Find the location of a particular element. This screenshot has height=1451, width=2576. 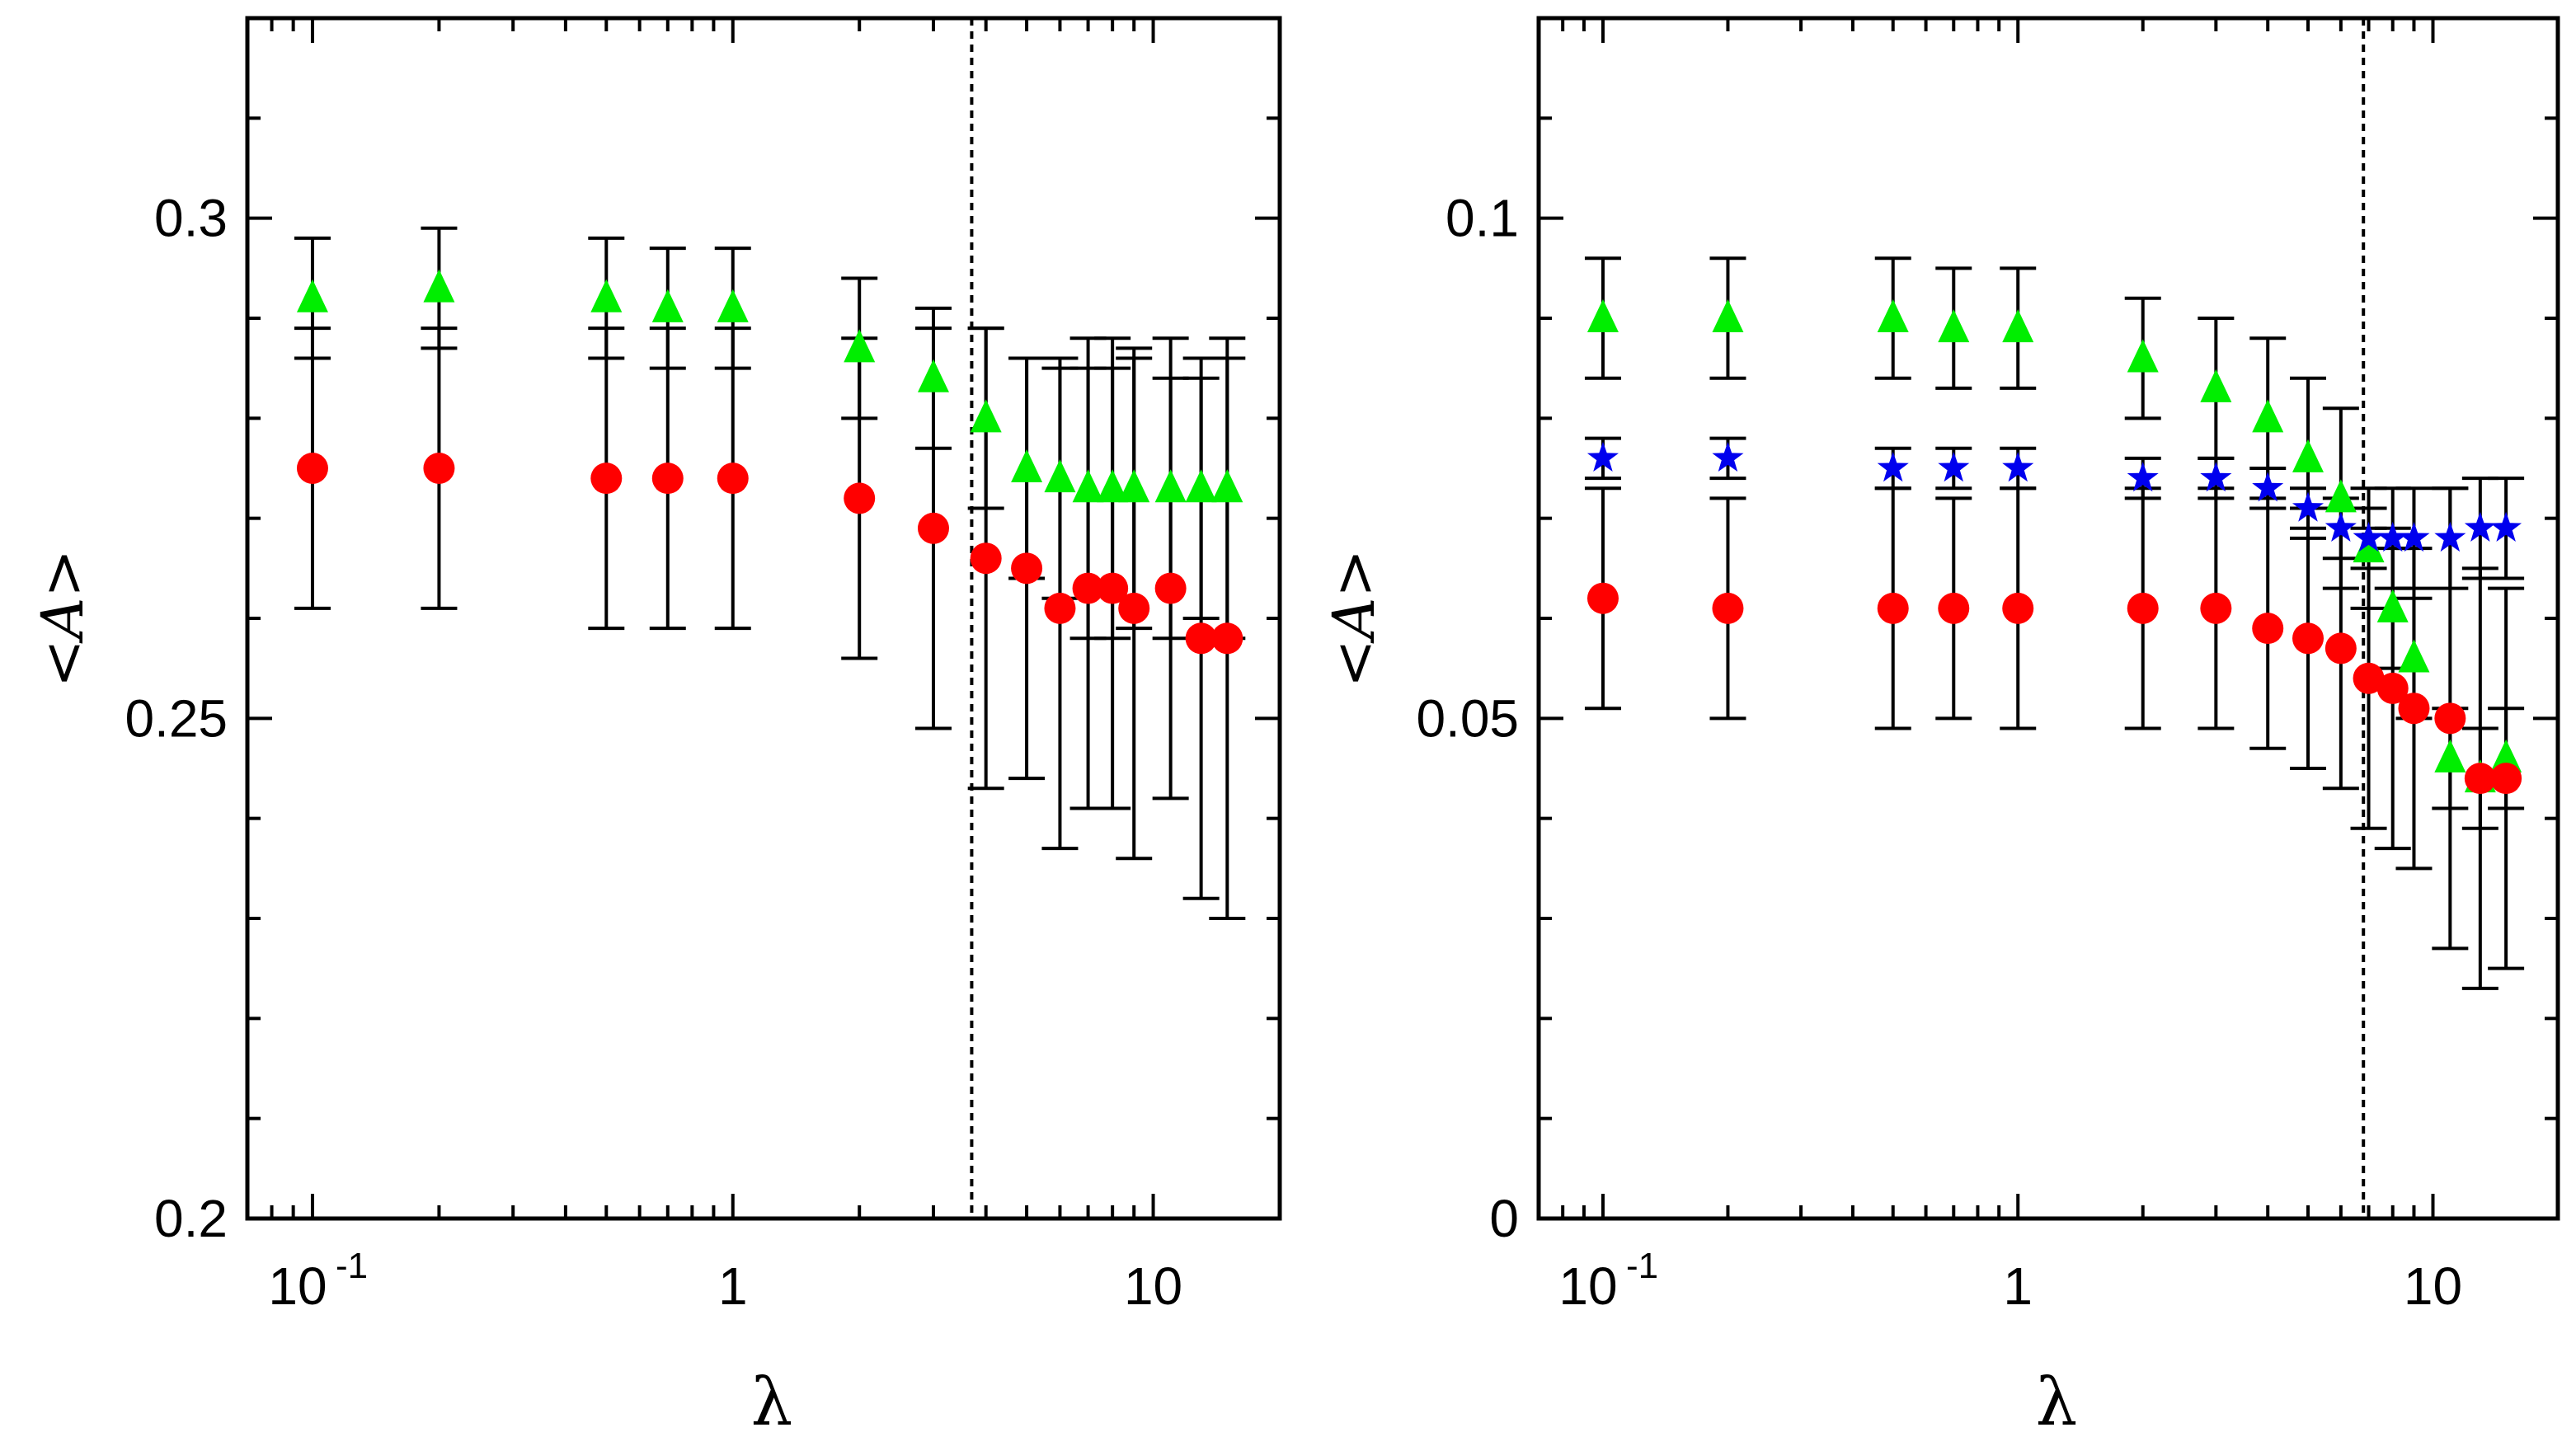

markers-green-triangles is located at coordinates (769, 386).